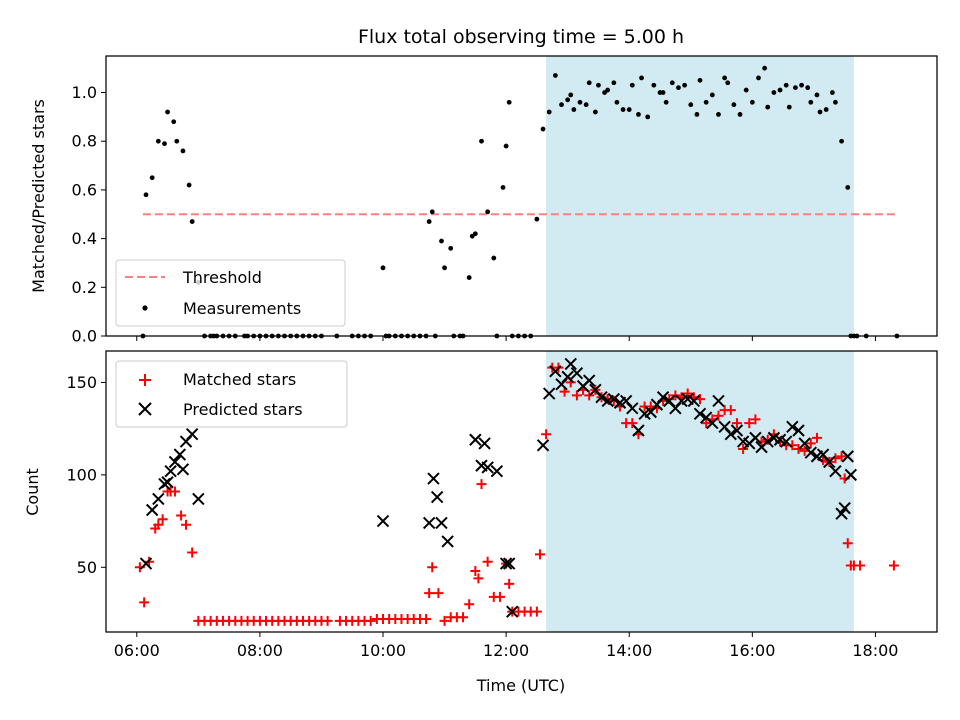  I want to click on legend-matched-label: Matched stars, so click(239, 379).